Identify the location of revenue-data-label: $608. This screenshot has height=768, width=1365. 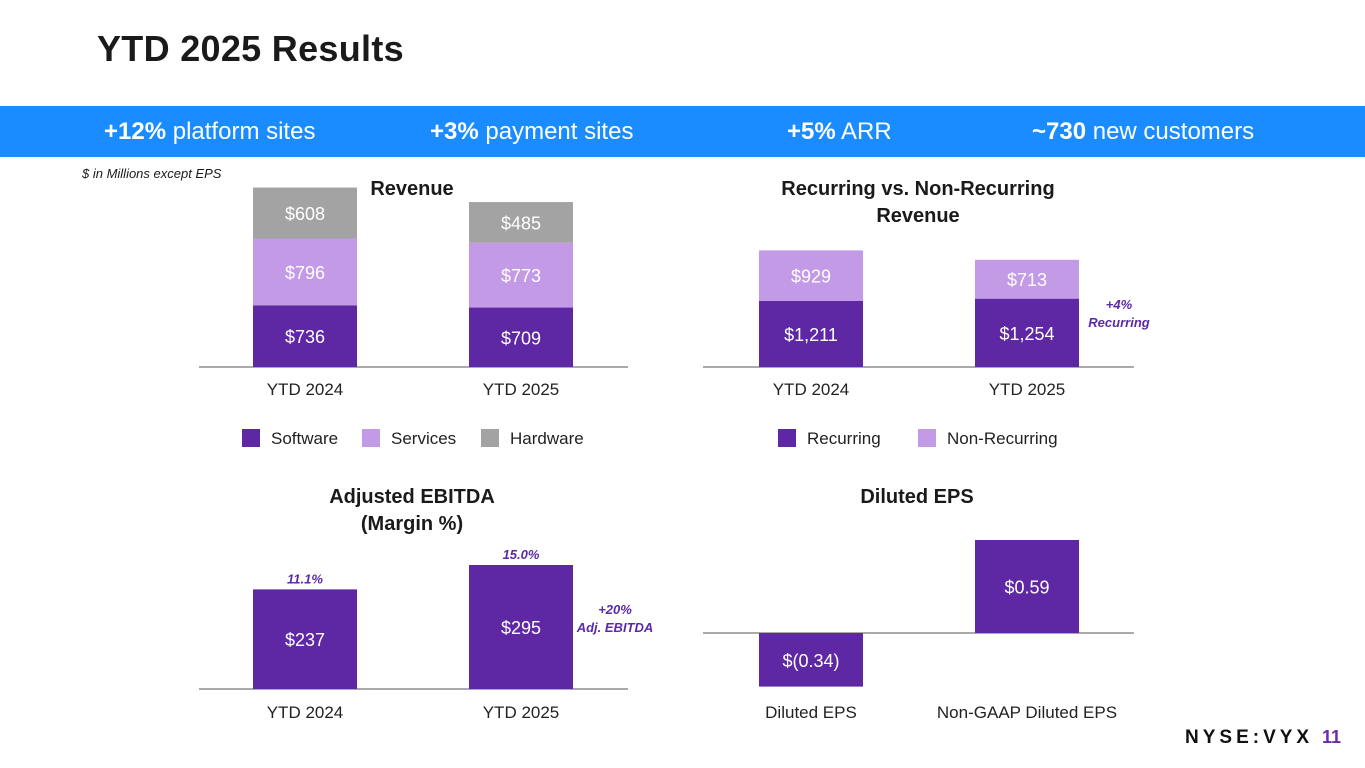
(305, 214).